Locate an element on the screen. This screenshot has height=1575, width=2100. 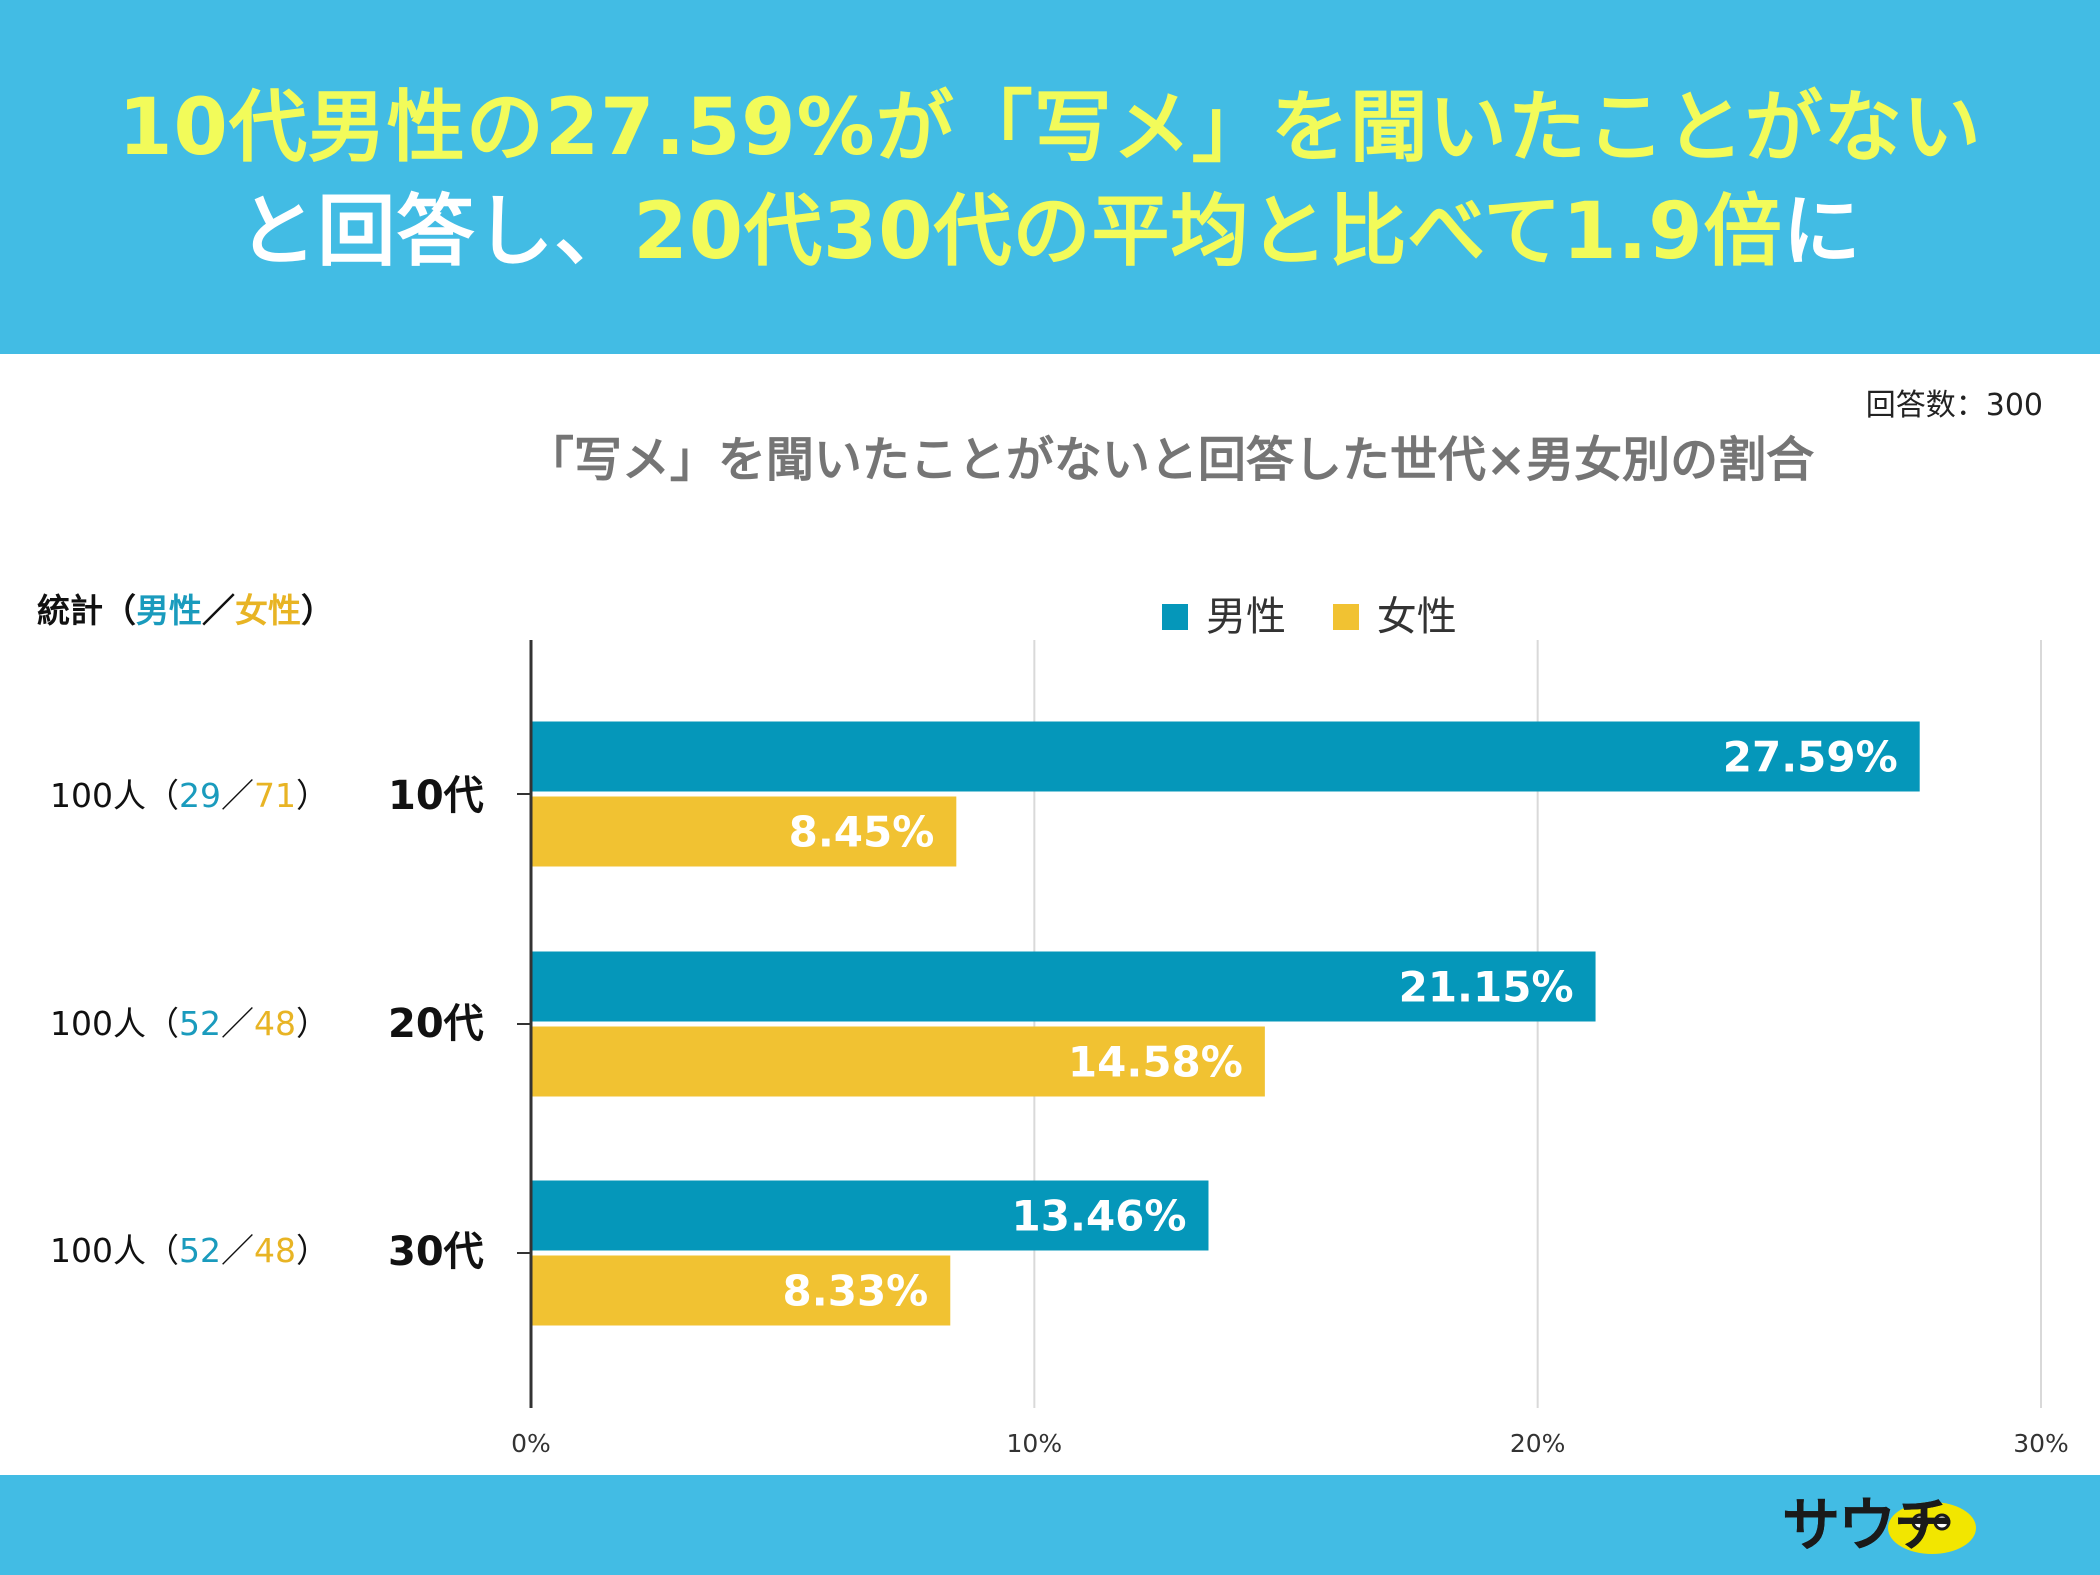
category-label-10s: 10代 is located at coordinates (436, 796).